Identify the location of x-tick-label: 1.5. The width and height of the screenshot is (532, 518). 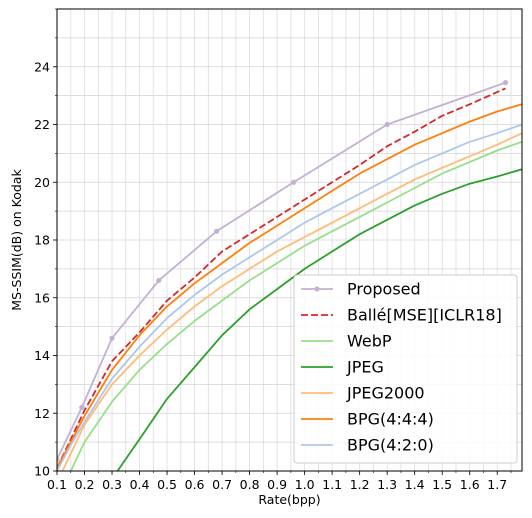
(442, 484).